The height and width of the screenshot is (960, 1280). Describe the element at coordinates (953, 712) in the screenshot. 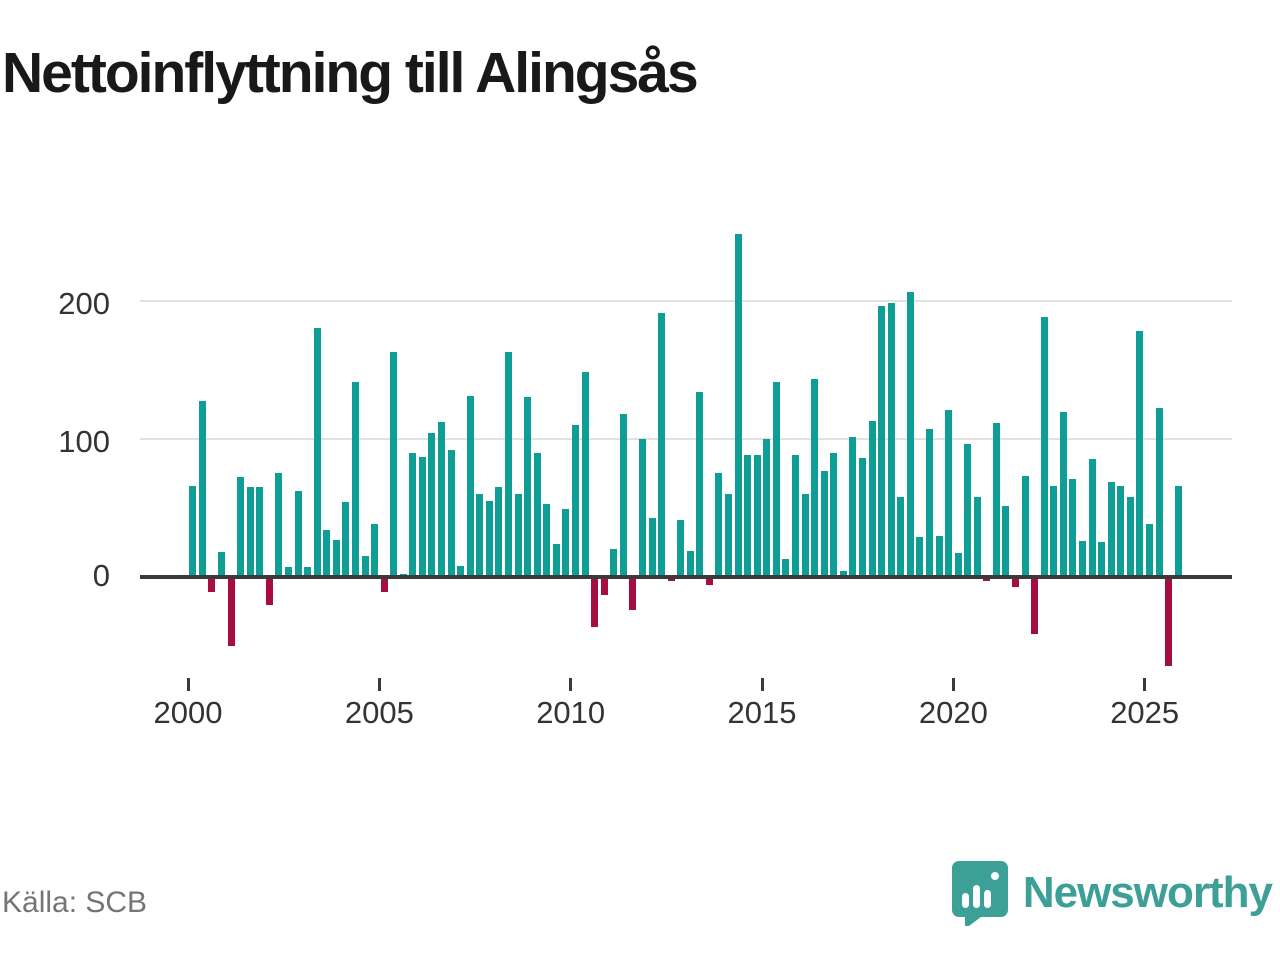

I see `x-tick-label: 2020` at that location.